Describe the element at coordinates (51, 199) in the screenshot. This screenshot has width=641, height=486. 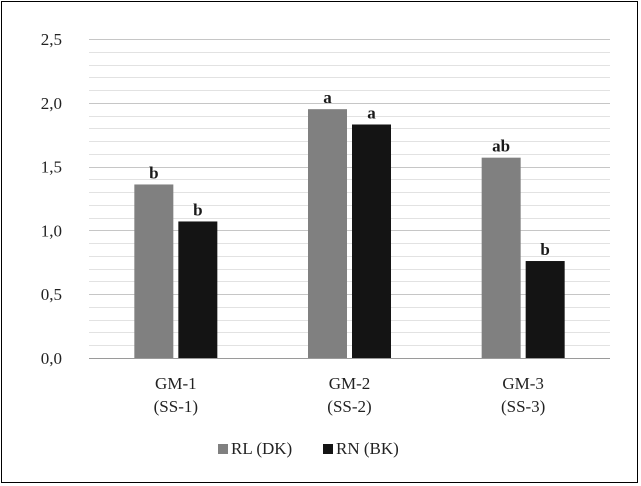
I see `y-axis-ticks: 0,0 0,5 1,0 1,5 2,0 2,5` at that location.